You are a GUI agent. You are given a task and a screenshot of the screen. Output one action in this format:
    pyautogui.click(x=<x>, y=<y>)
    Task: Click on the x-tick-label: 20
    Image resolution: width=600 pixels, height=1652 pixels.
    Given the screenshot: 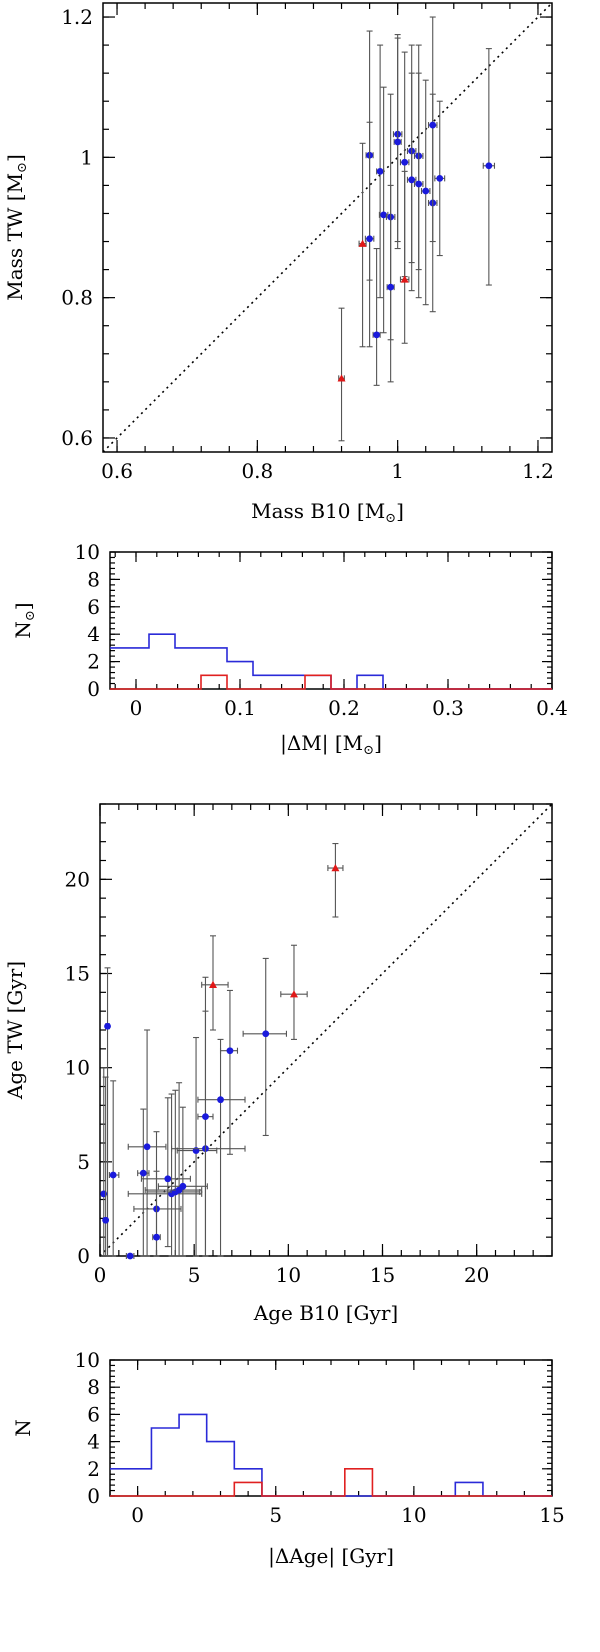 What is the action you would take?
    pyautogui.click(x=476, y=1275)
    